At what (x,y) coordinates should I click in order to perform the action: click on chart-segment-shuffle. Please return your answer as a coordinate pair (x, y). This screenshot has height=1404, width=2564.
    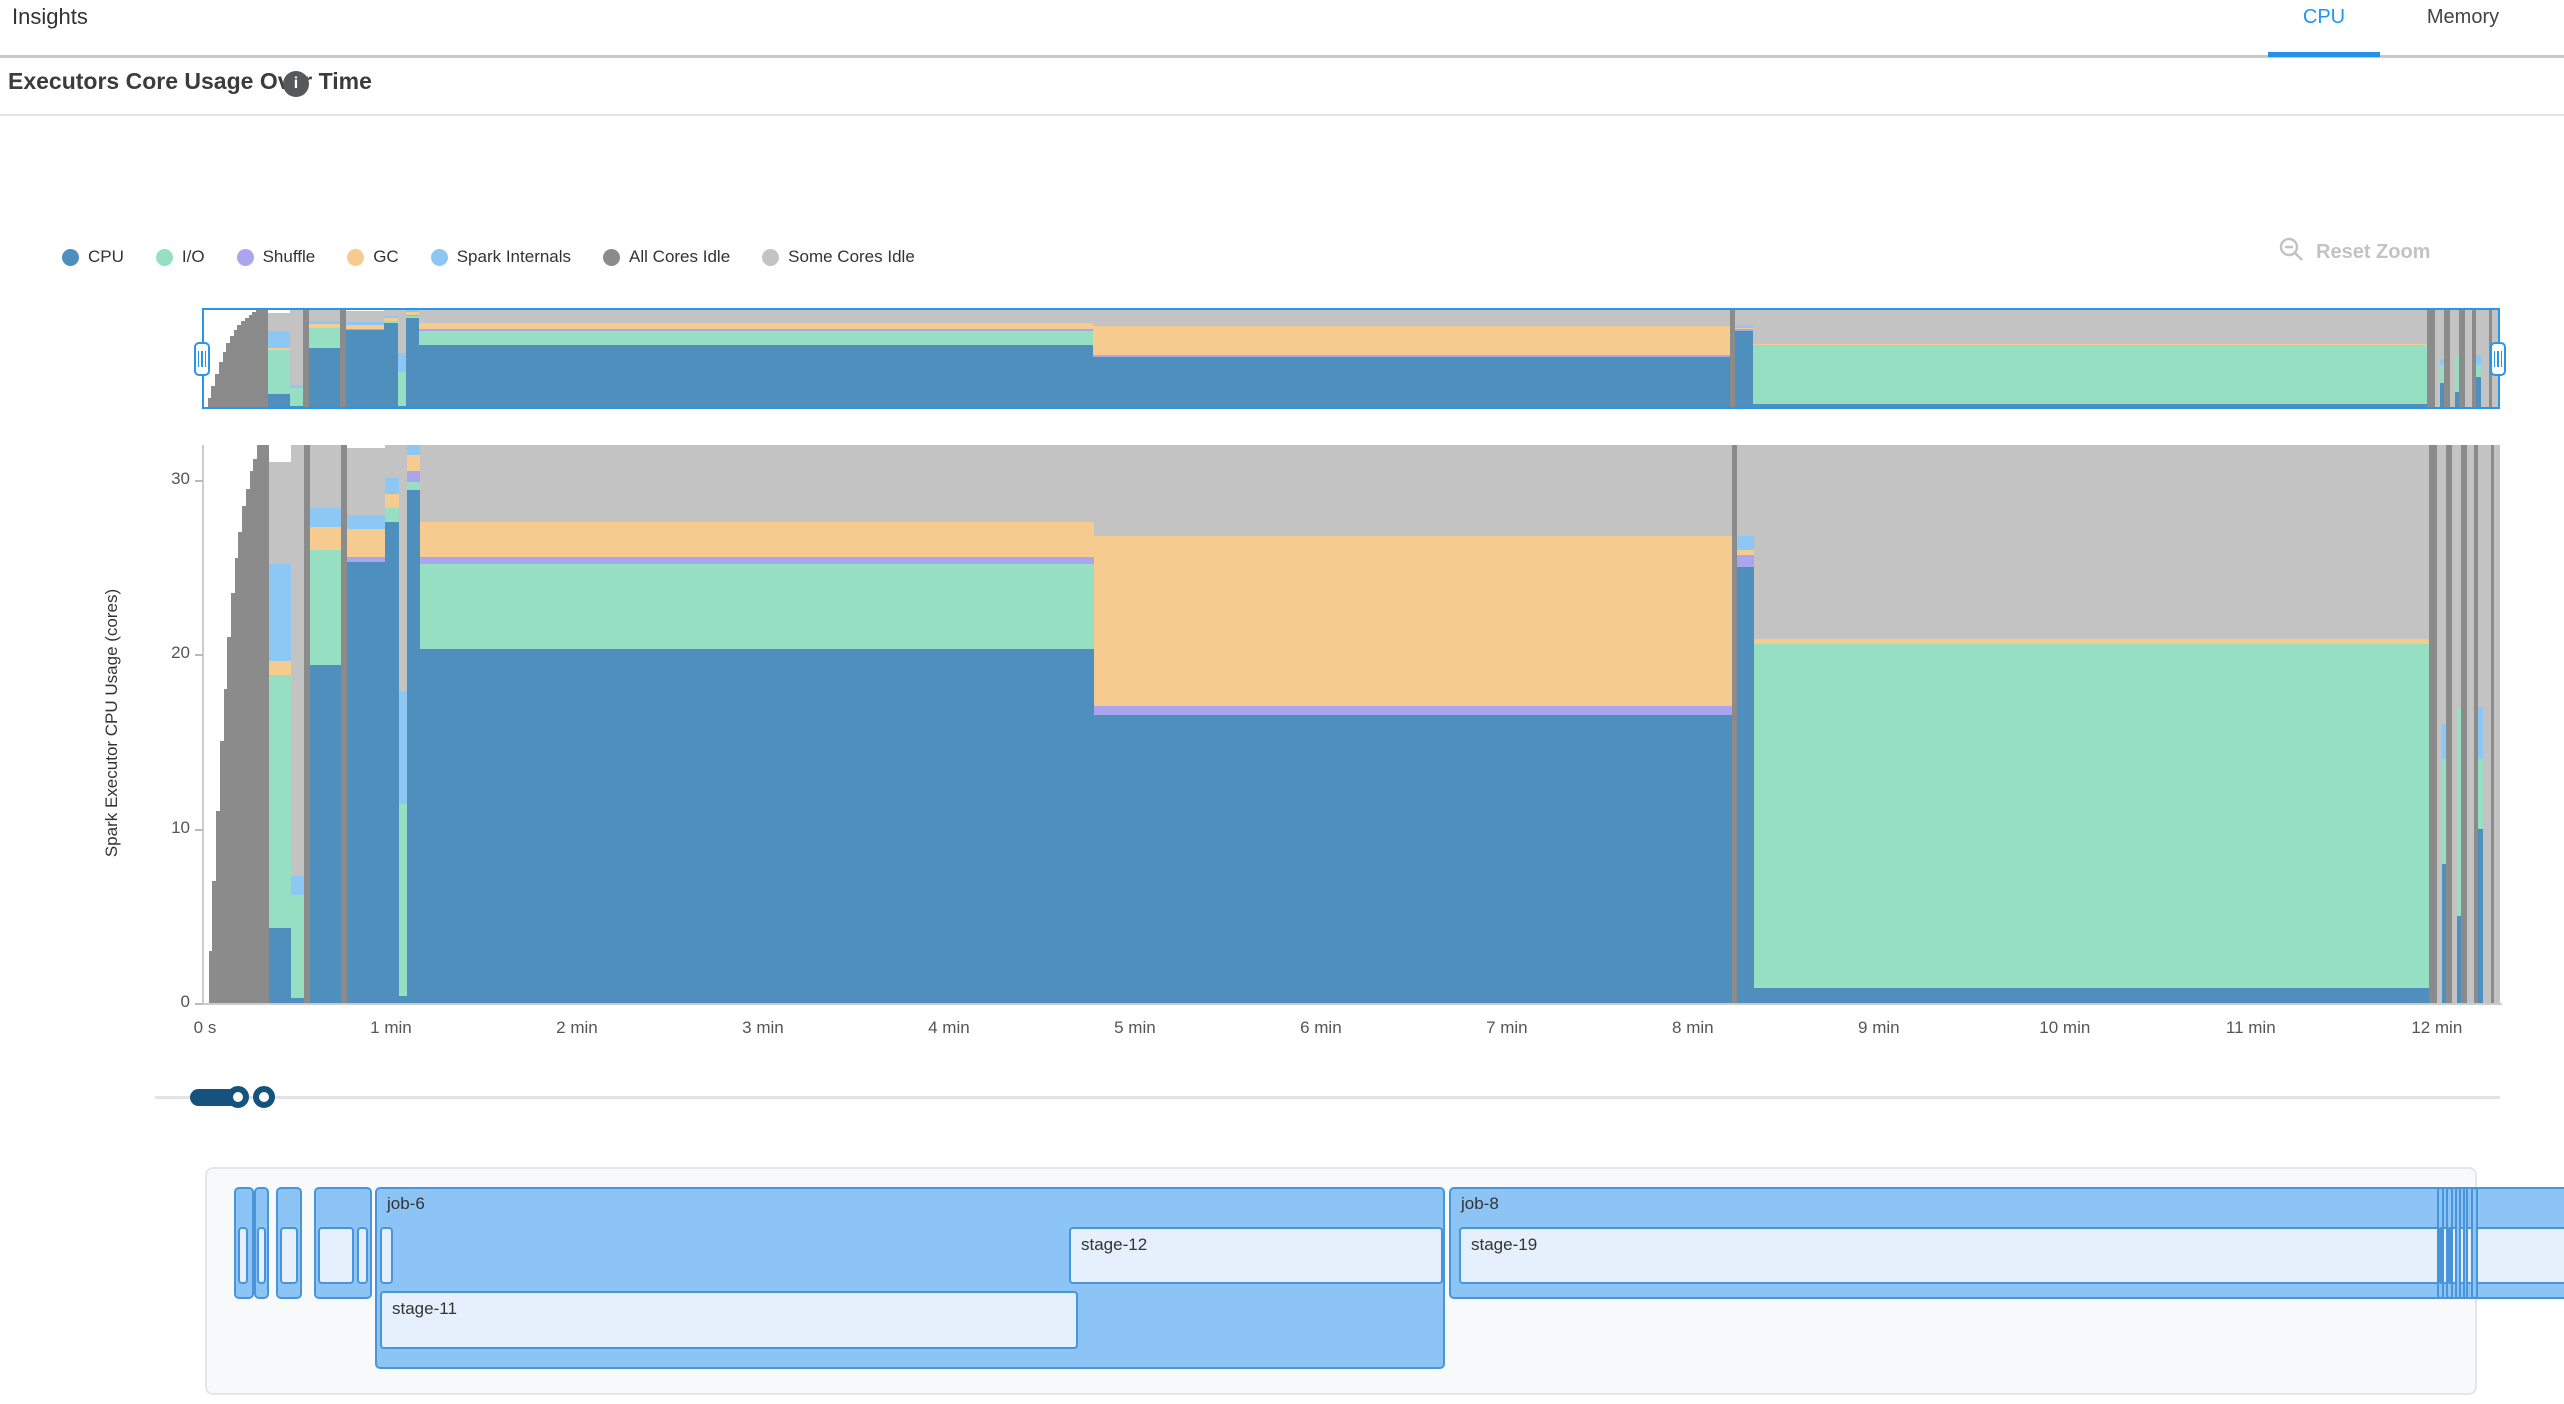
    Looking at the image, I should click on (755, 330).